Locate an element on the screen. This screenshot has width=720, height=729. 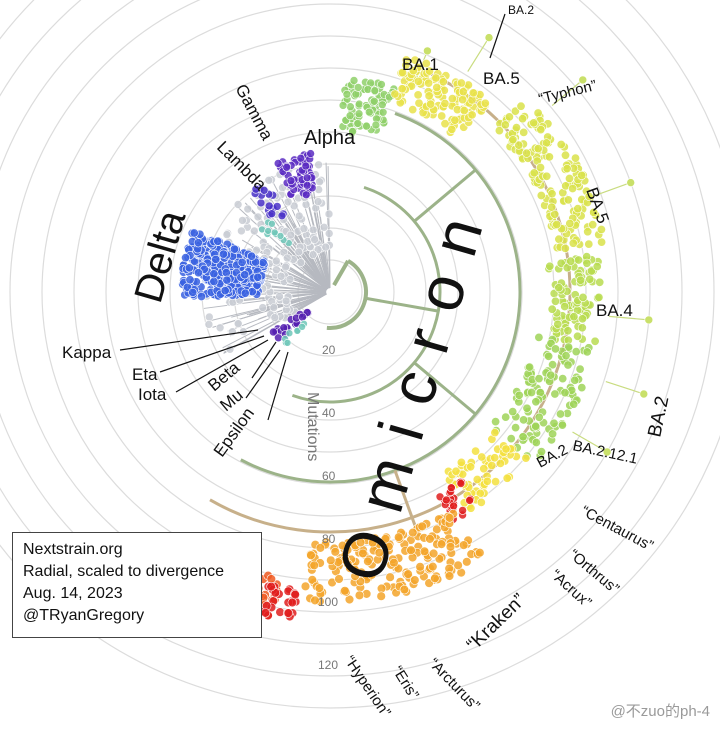
tip-beta is located at coordinates (278, 338).